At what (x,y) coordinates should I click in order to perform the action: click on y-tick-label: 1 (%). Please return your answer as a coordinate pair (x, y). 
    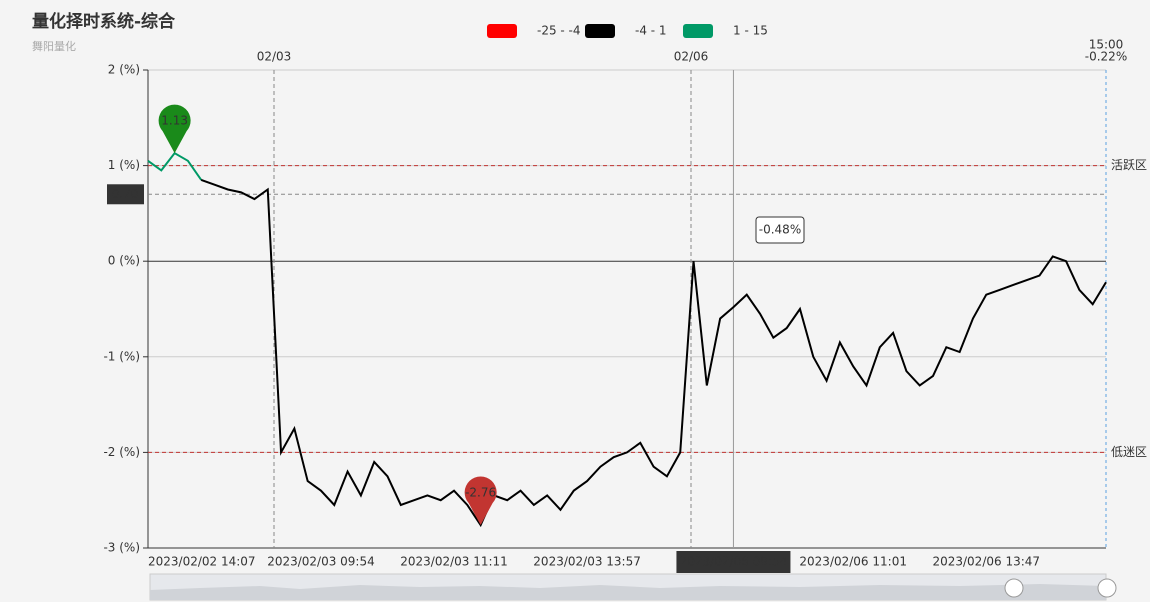
    Looking at the image, I should click on (124, 165).